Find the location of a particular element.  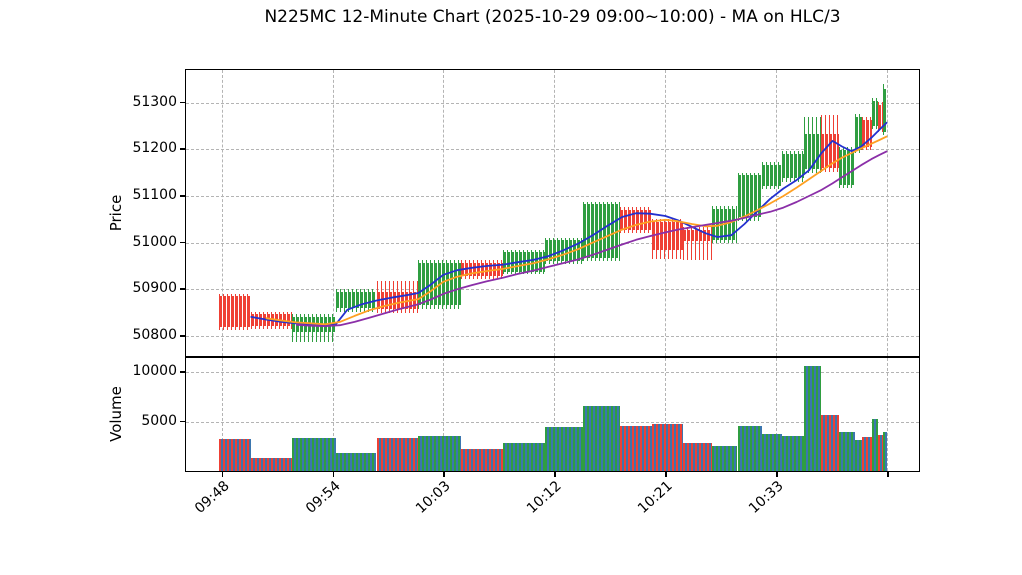

price-ytick-label: 51000 is located at coordinates (154, 241).